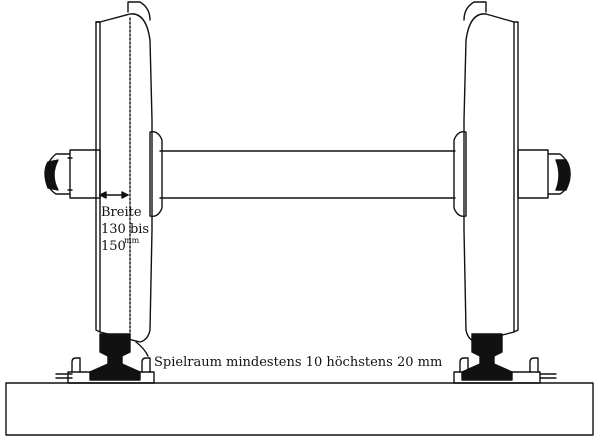 The width and height of the screenshot is (600, 445). I want to click on right-journal-end-cap, so click(563, 175).